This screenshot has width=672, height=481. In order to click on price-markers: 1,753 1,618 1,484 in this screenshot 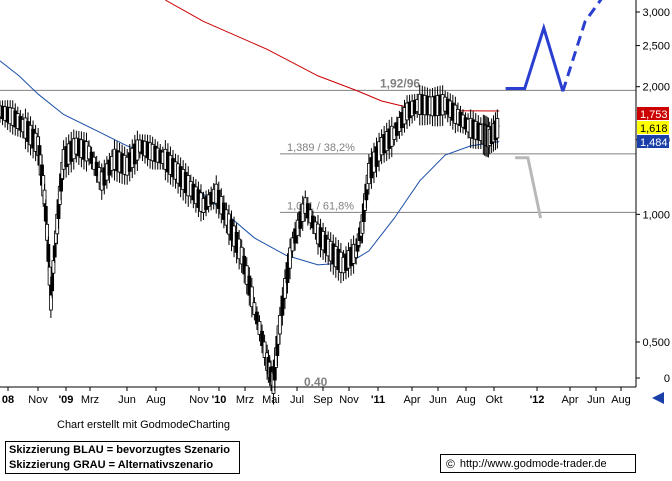, I will do `click(653, 128)`.